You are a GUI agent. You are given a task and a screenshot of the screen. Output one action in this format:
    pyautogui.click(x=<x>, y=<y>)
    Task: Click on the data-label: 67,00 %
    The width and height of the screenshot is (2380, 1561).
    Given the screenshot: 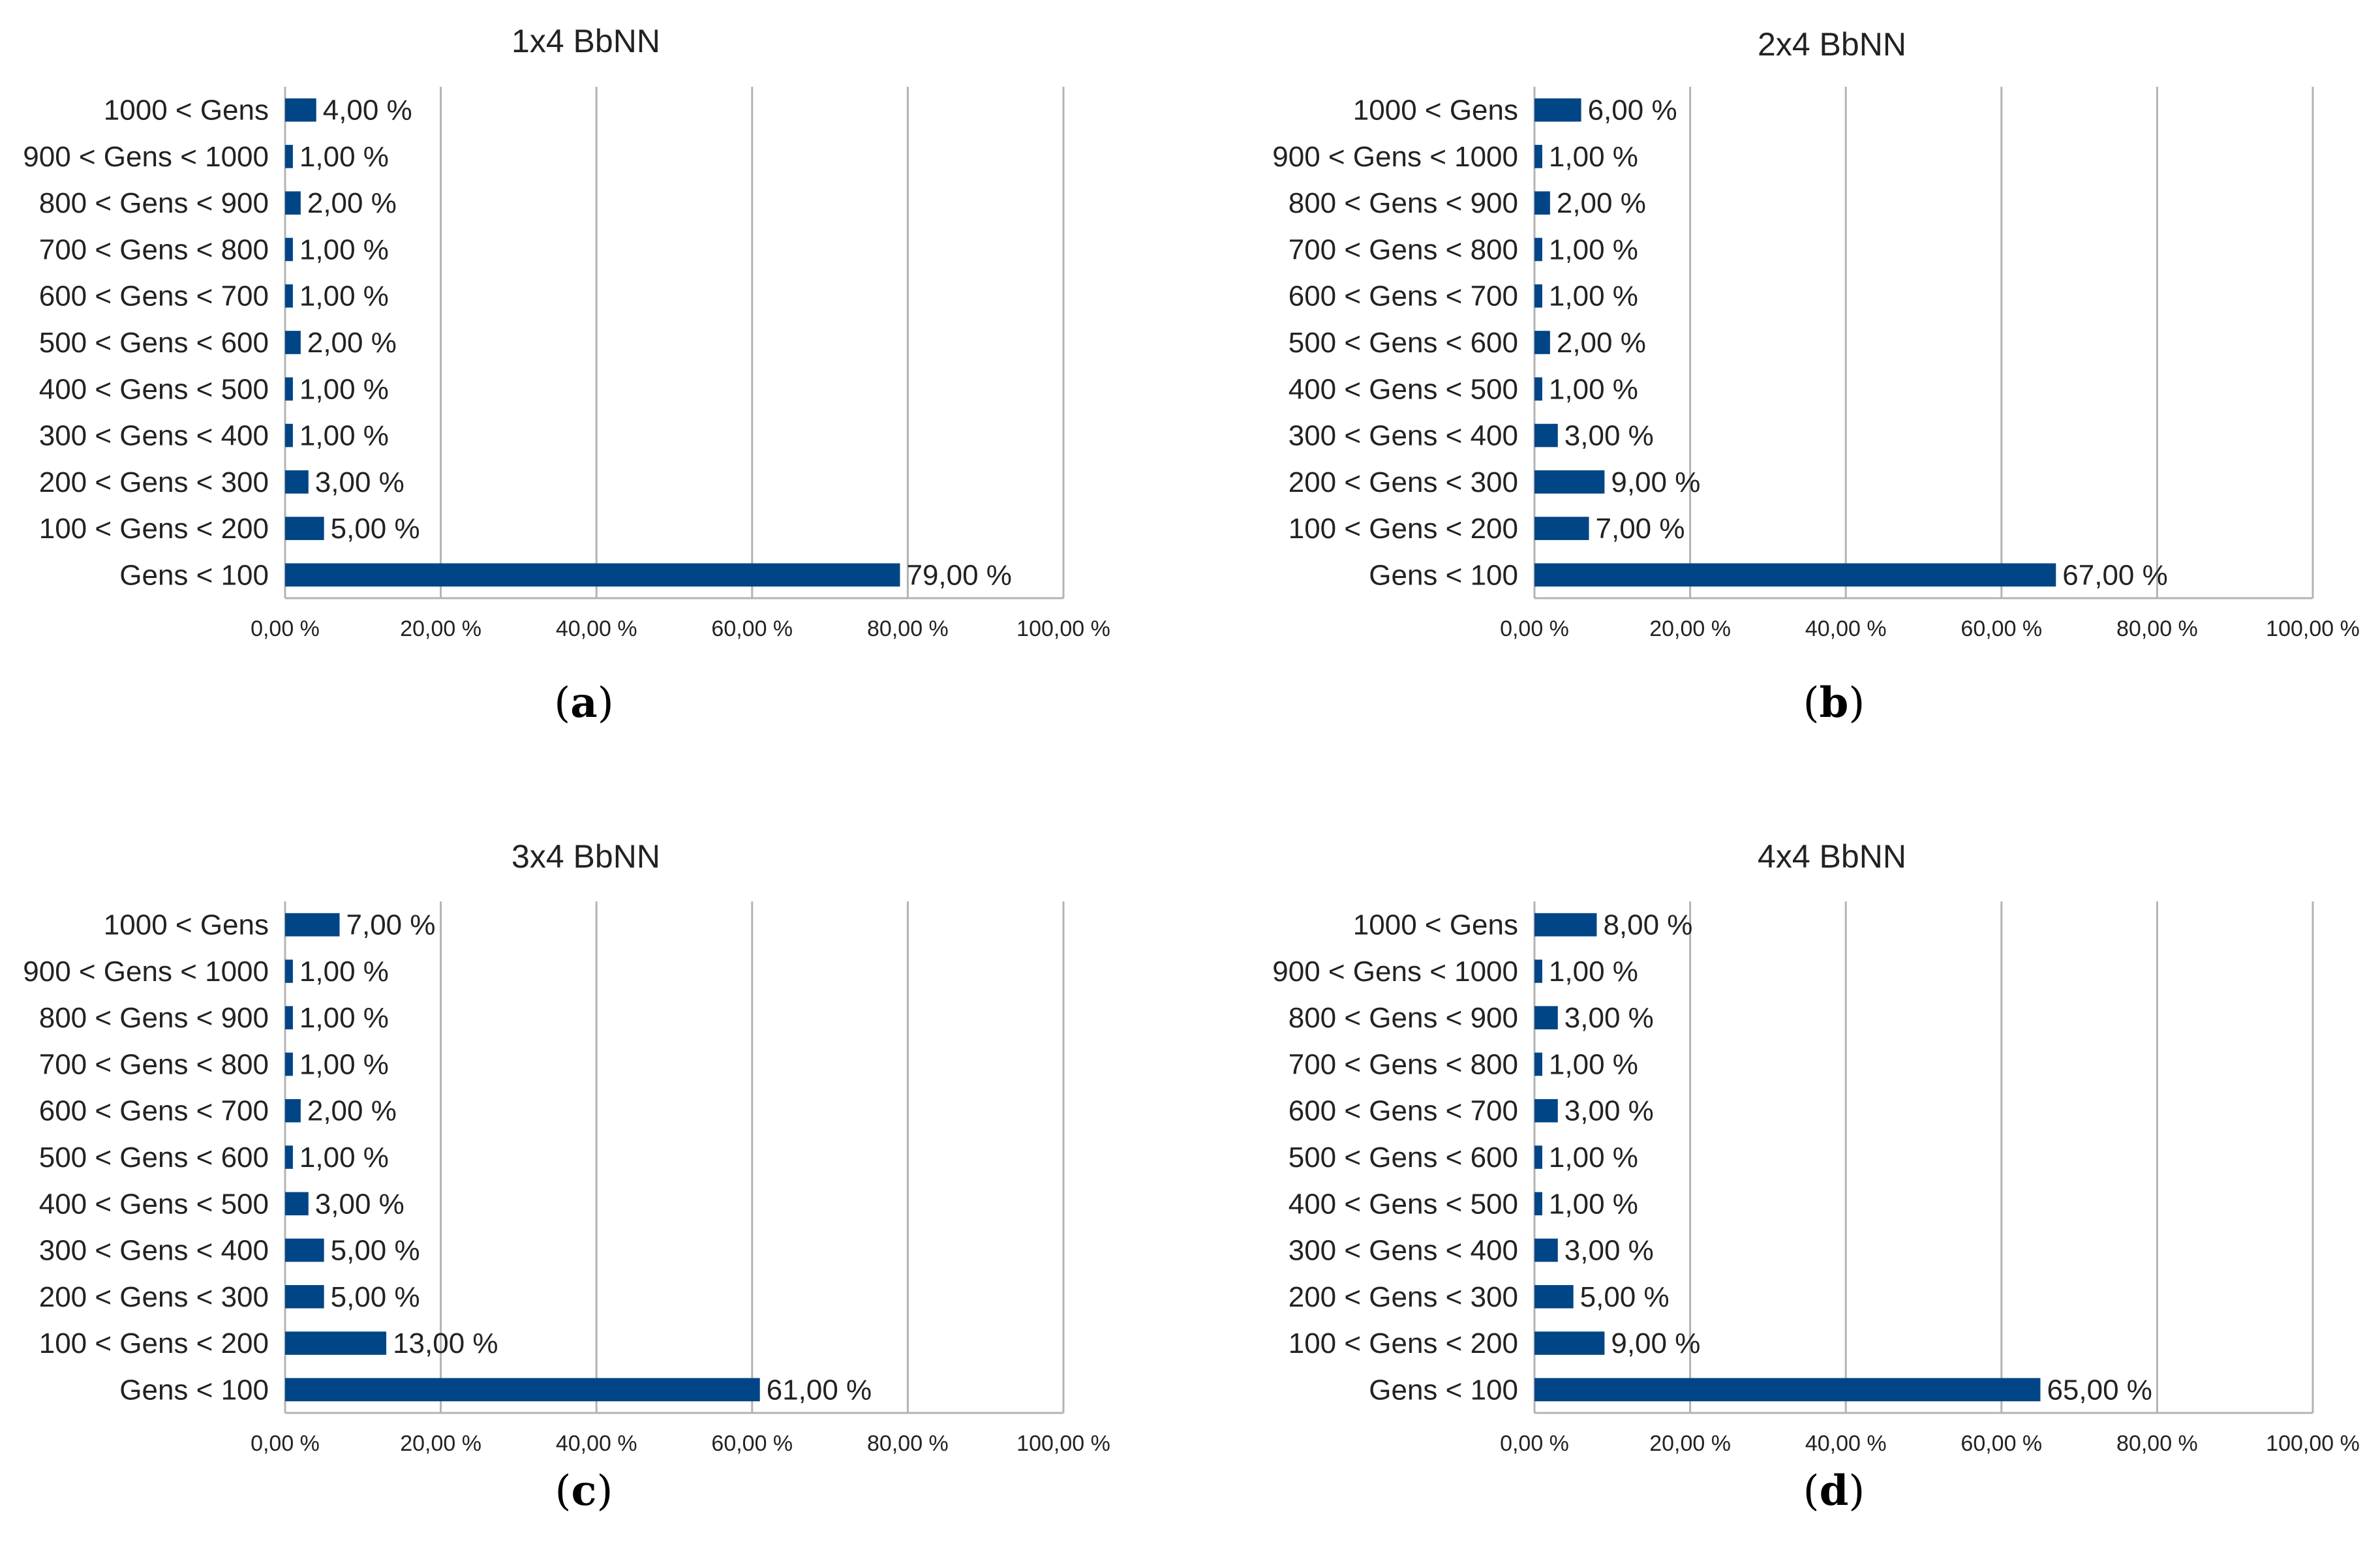 What is the action you would take?
    pyautogui.click(x=2114, y=575)
    